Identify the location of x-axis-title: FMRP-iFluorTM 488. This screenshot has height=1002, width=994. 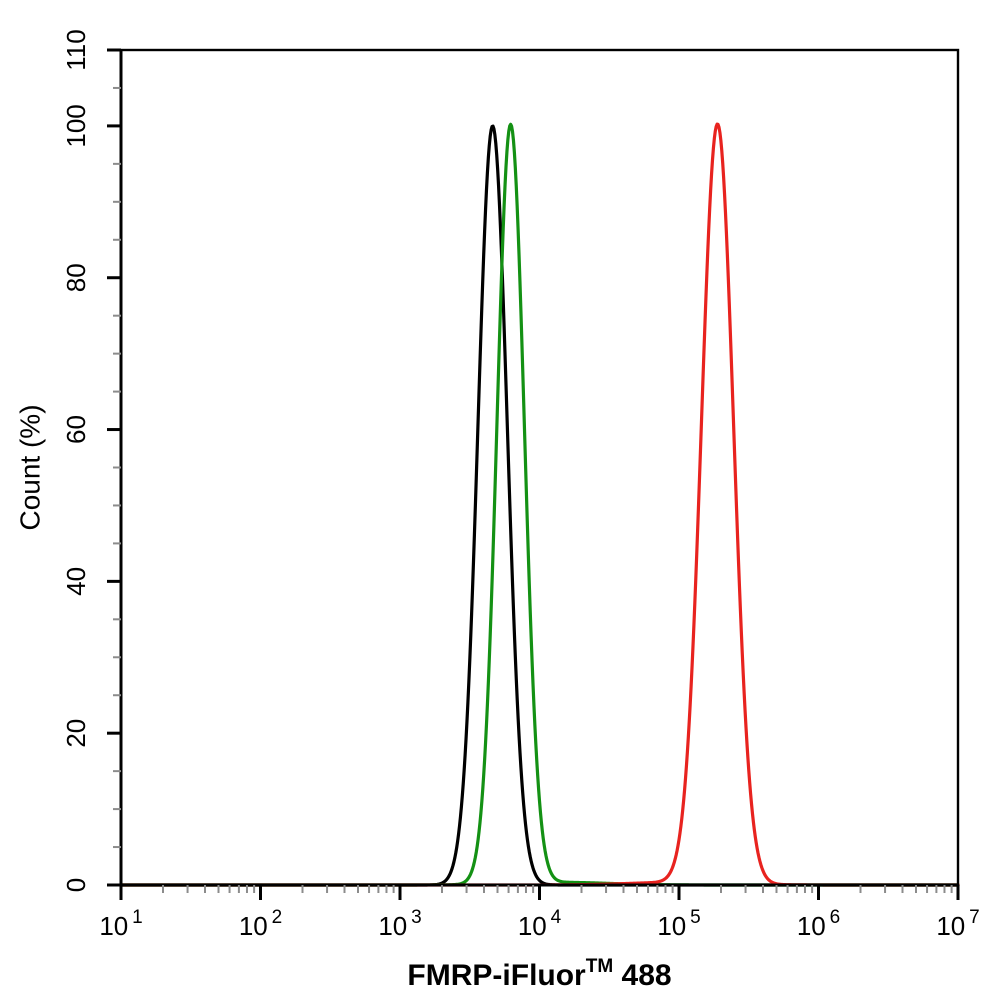
(539, 974).